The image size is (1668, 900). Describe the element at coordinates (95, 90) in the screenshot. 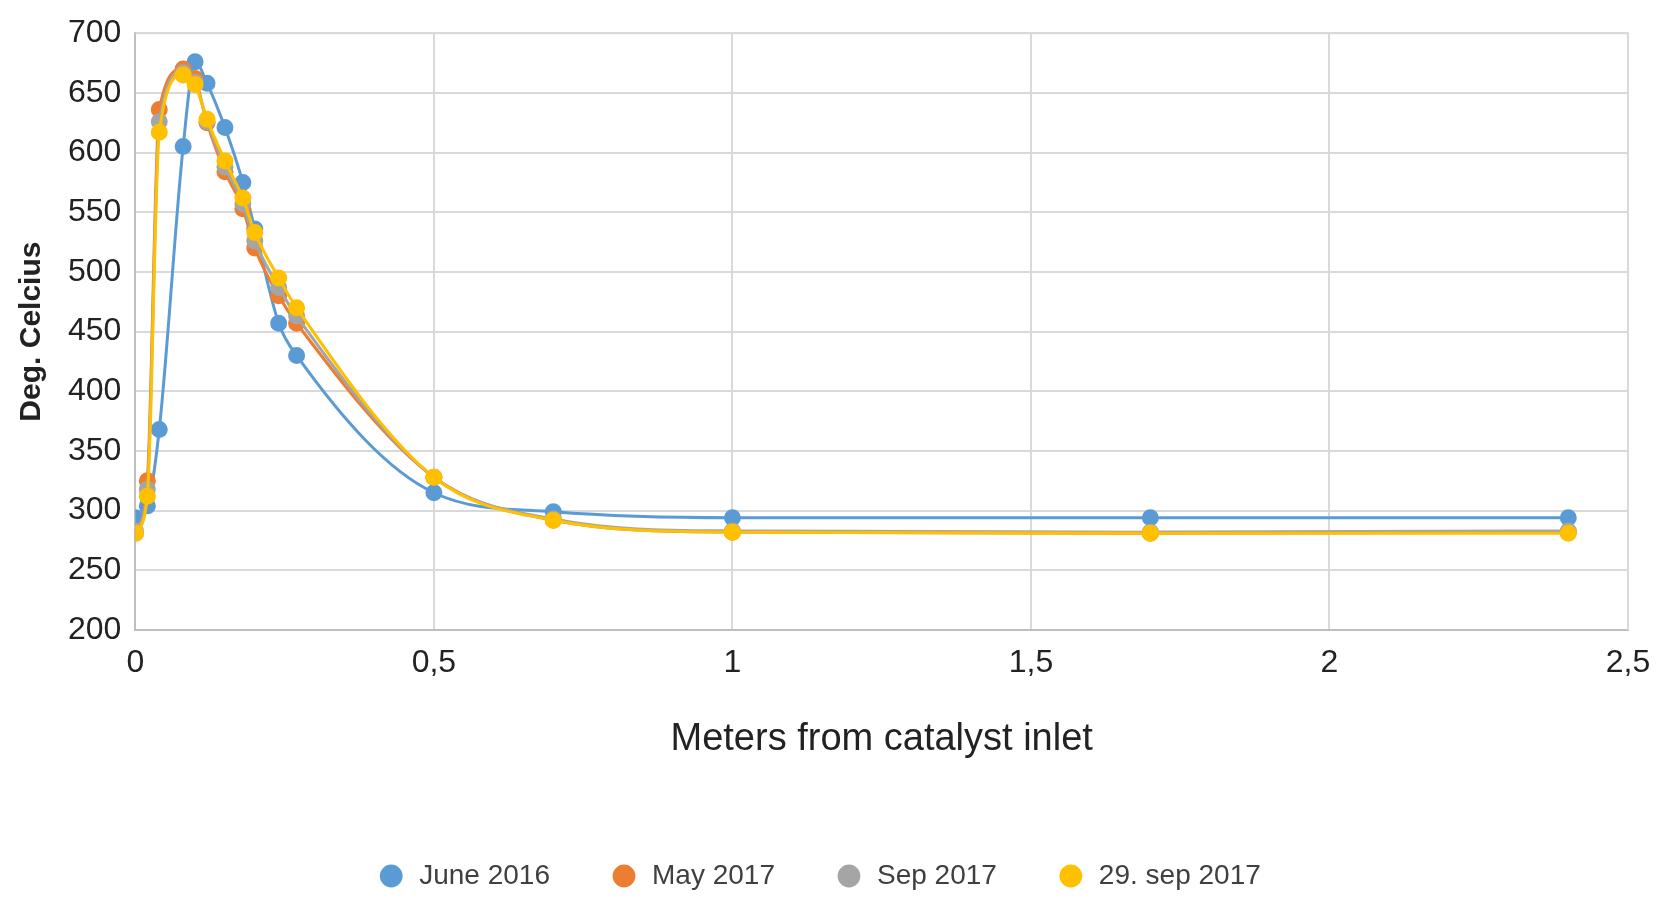

I see `y-tick-label: 650` at that location.